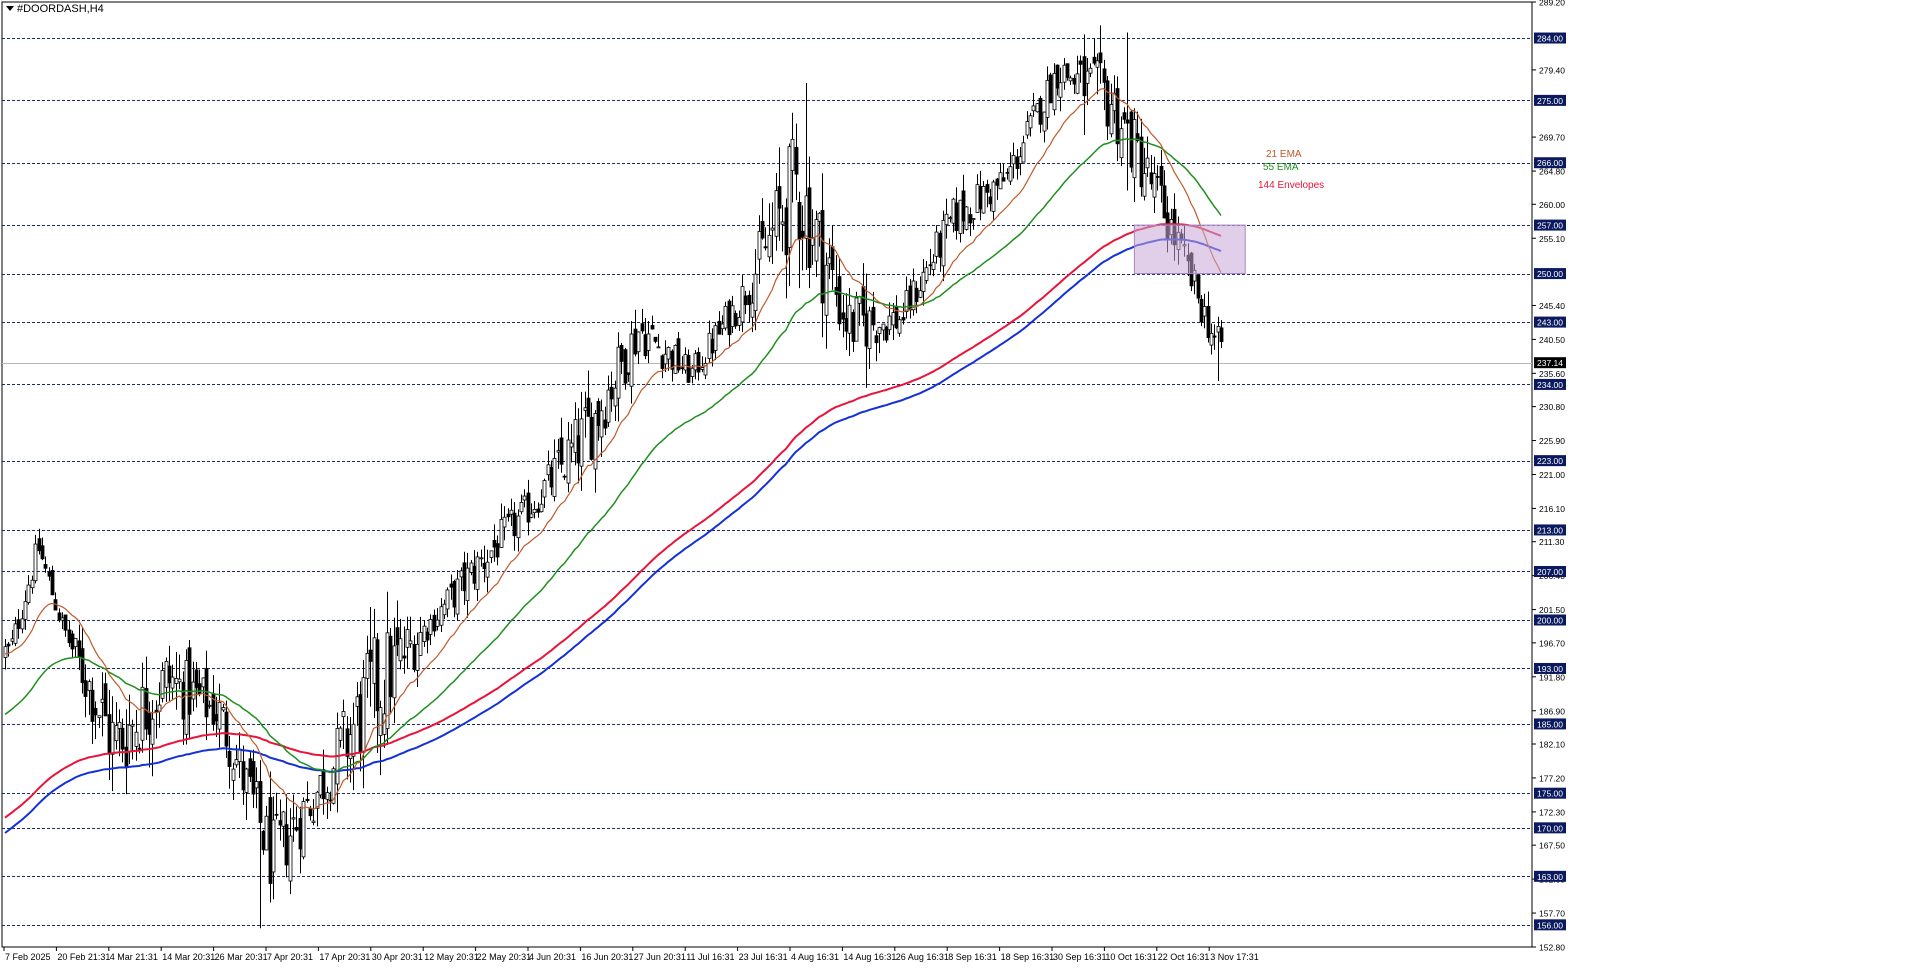 The image size is (1916, 968). I want to click on x-tick-label: 30 Sep 16:31, so click(1080, 957).